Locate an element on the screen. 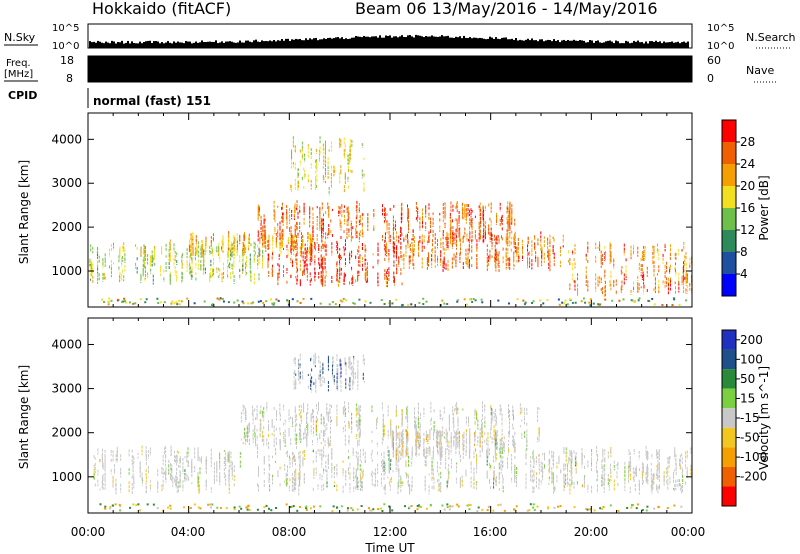  x-tick-label-5: 20:00 is located at coordinates (591, 532).